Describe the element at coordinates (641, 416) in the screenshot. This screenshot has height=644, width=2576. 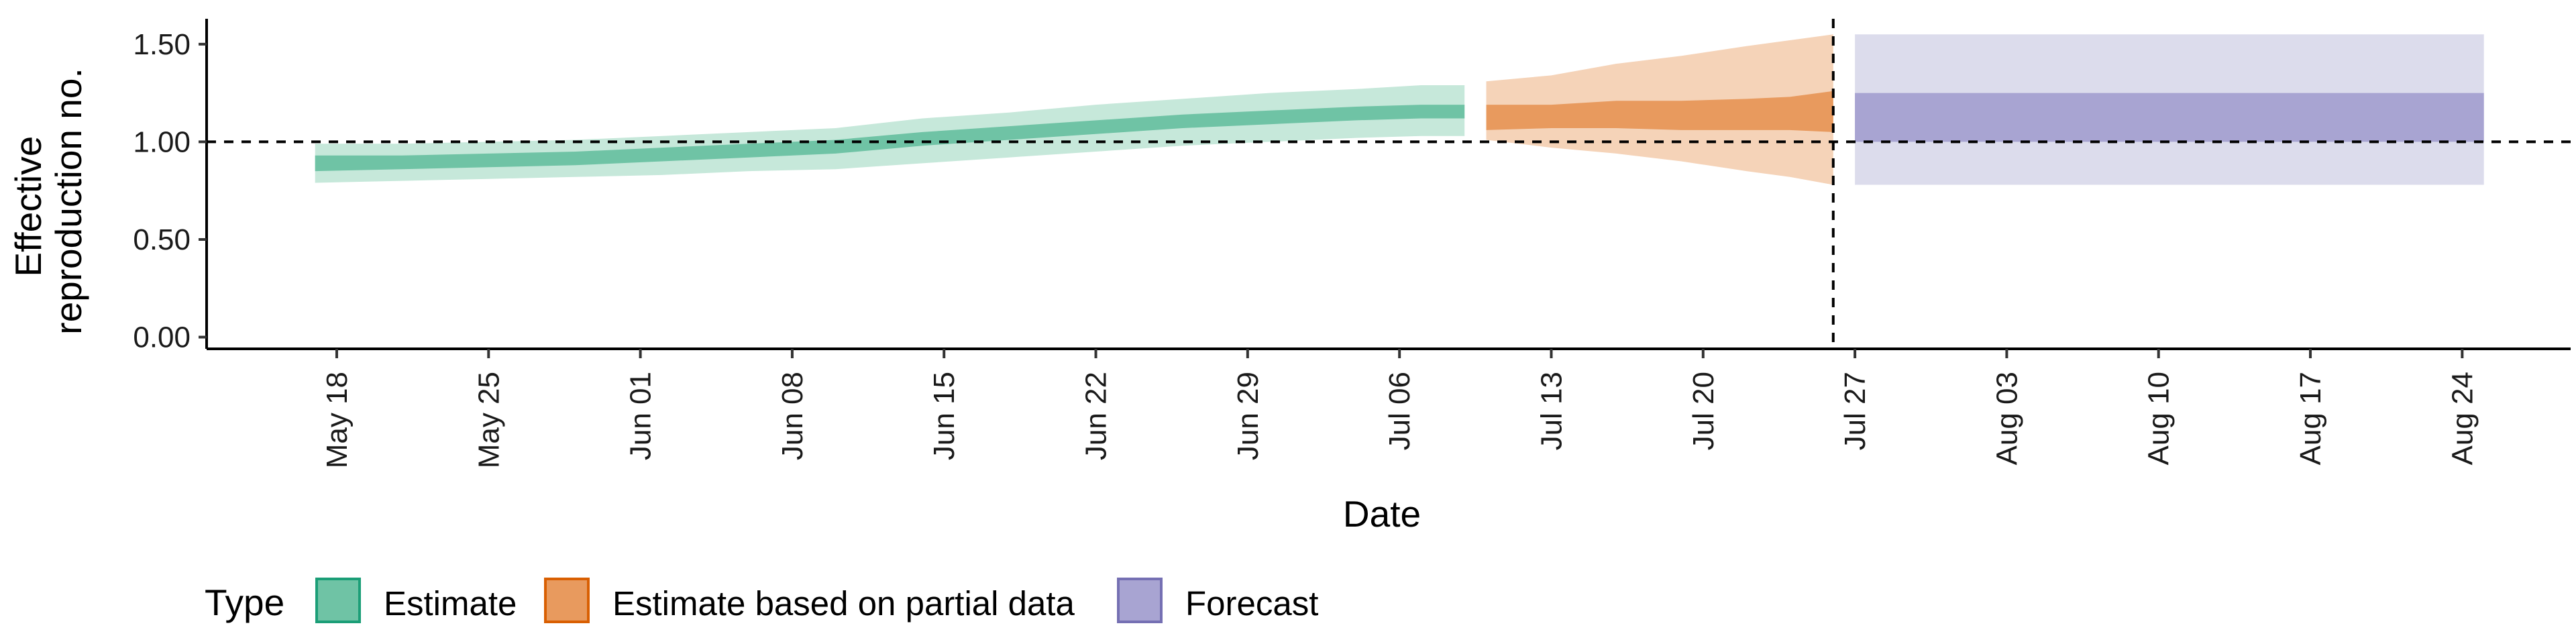
I see `x-tick-label: Jun 01` at that location.